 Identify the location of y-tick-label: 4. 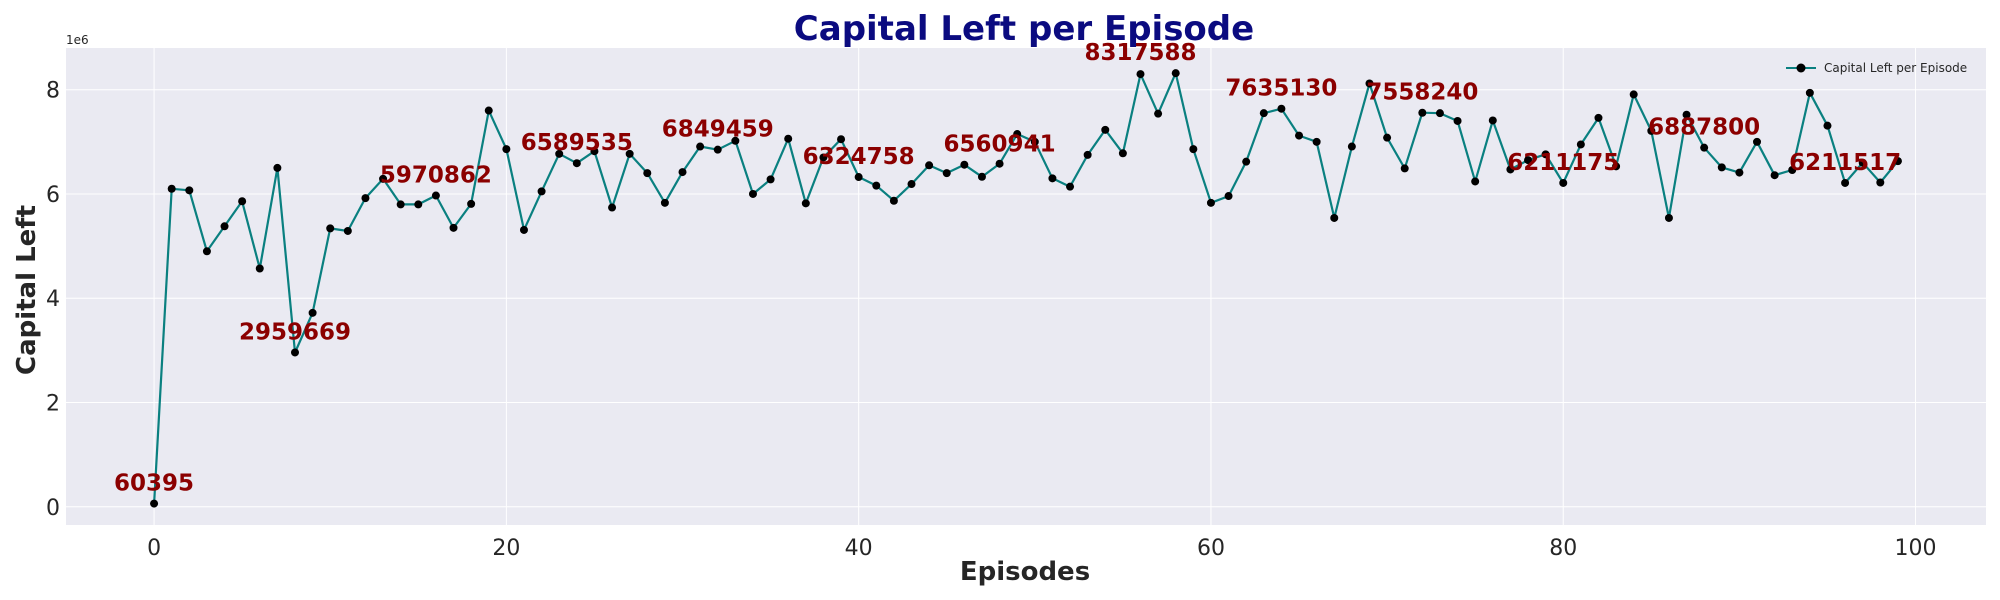
(53, 299).